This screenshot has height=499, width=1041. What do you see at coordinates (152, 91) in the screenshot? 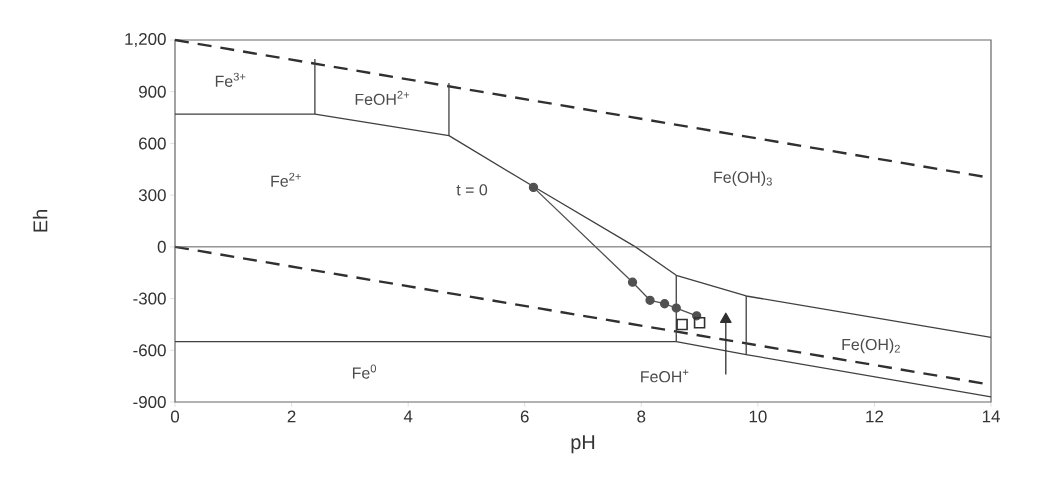
I see `y-tick-label: 900` at bounding box center [152, 91].